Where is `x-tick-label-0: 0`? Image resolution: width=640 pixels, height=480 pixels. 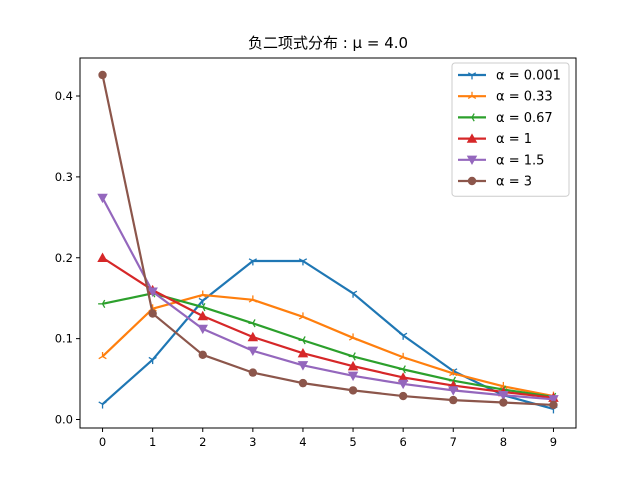 x-tick-label-0: 0 is located at coordinates (102, 442).